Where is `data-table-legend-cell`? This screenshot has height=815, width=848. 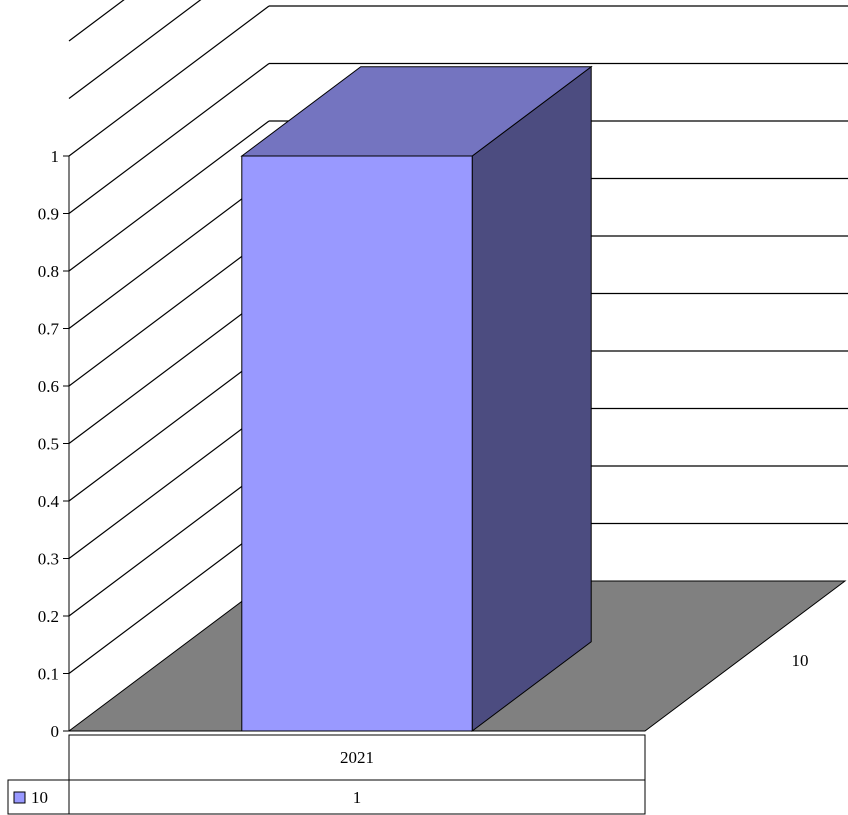
data-table-legend-cell is located at coordinates (38, 797).